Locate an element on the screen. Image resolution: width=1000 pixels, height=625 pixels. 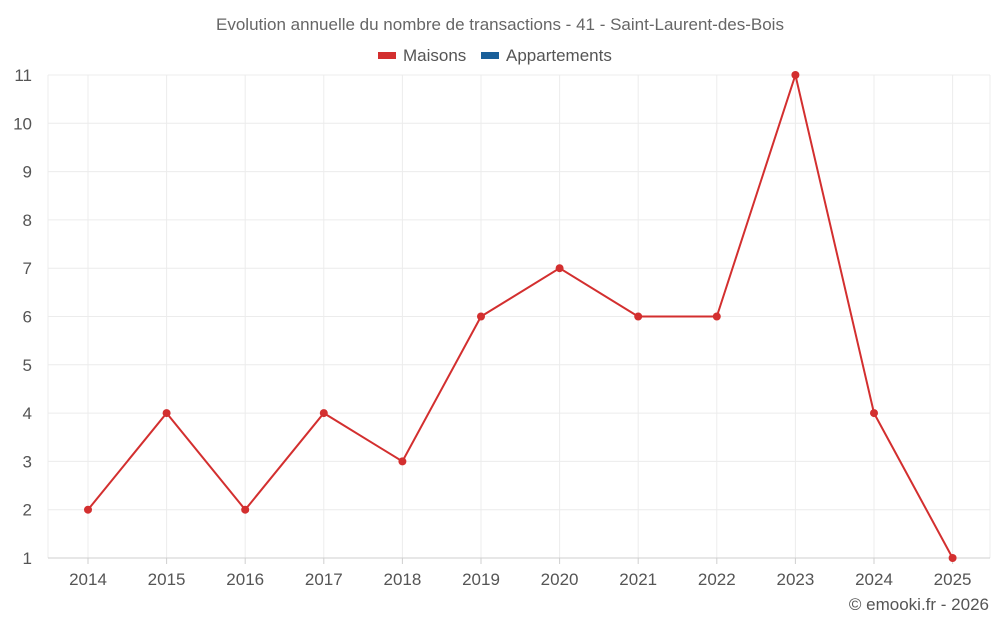
legend-item-appartements: Appartements is located at coordinates (546, 55).